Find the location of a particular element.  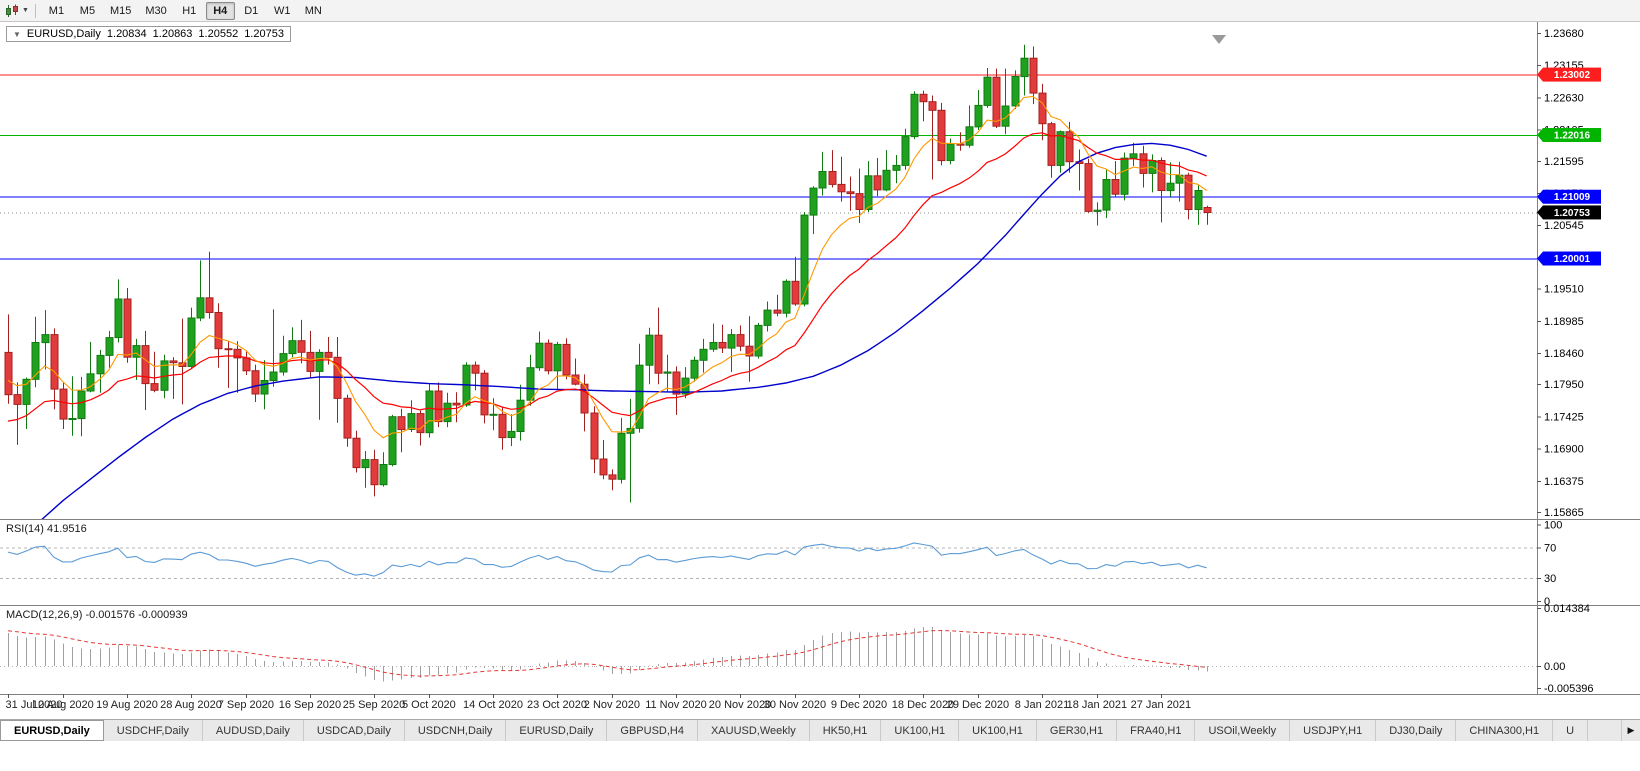

svg-text: 0 is located at coordinates (1547, 602).